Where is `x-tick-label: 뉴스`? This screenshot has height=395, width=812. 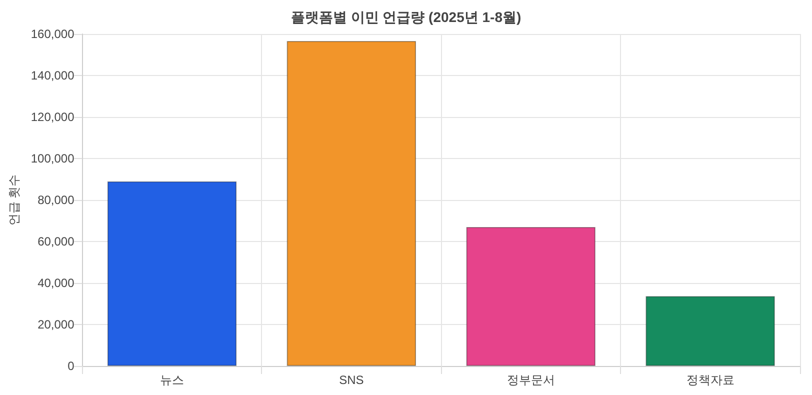 x-tick-label: 뉴스 is located at coordinates (172, 380).